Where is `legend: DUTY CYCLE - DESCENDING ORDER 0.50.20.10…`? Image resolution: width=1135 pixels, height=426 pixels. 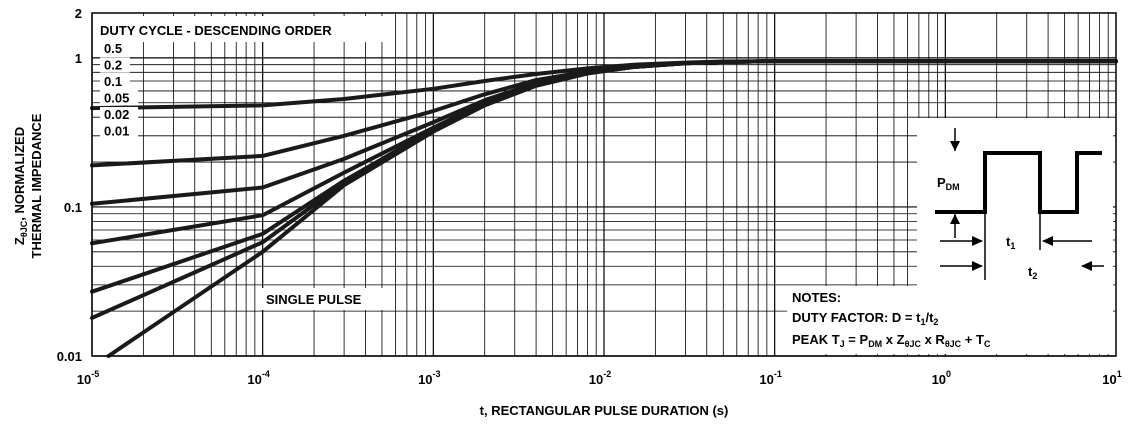
legend: DUTY CYCLE - DESCENDING ORDER 0.50.20.10… is located at coordinates (245, 77).